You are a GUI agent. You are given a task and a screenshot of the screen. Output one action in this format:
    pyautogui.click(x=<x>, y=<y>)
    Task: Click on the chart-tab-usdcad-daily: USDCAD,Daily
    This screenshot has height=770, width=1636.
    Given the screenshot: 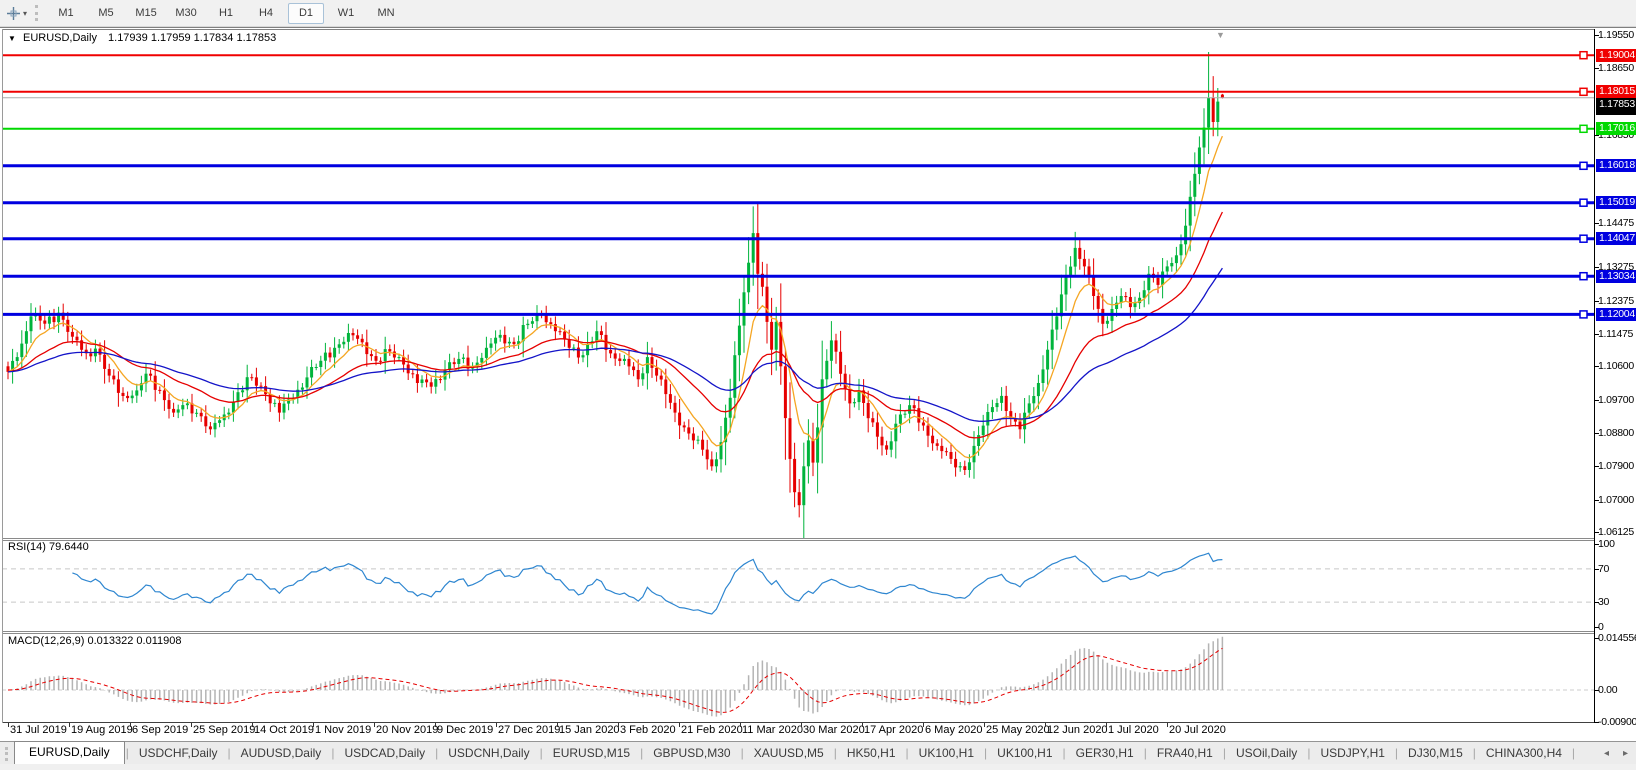 What is the action you would take?
    pyautogui.click(x=385, y=753)
    